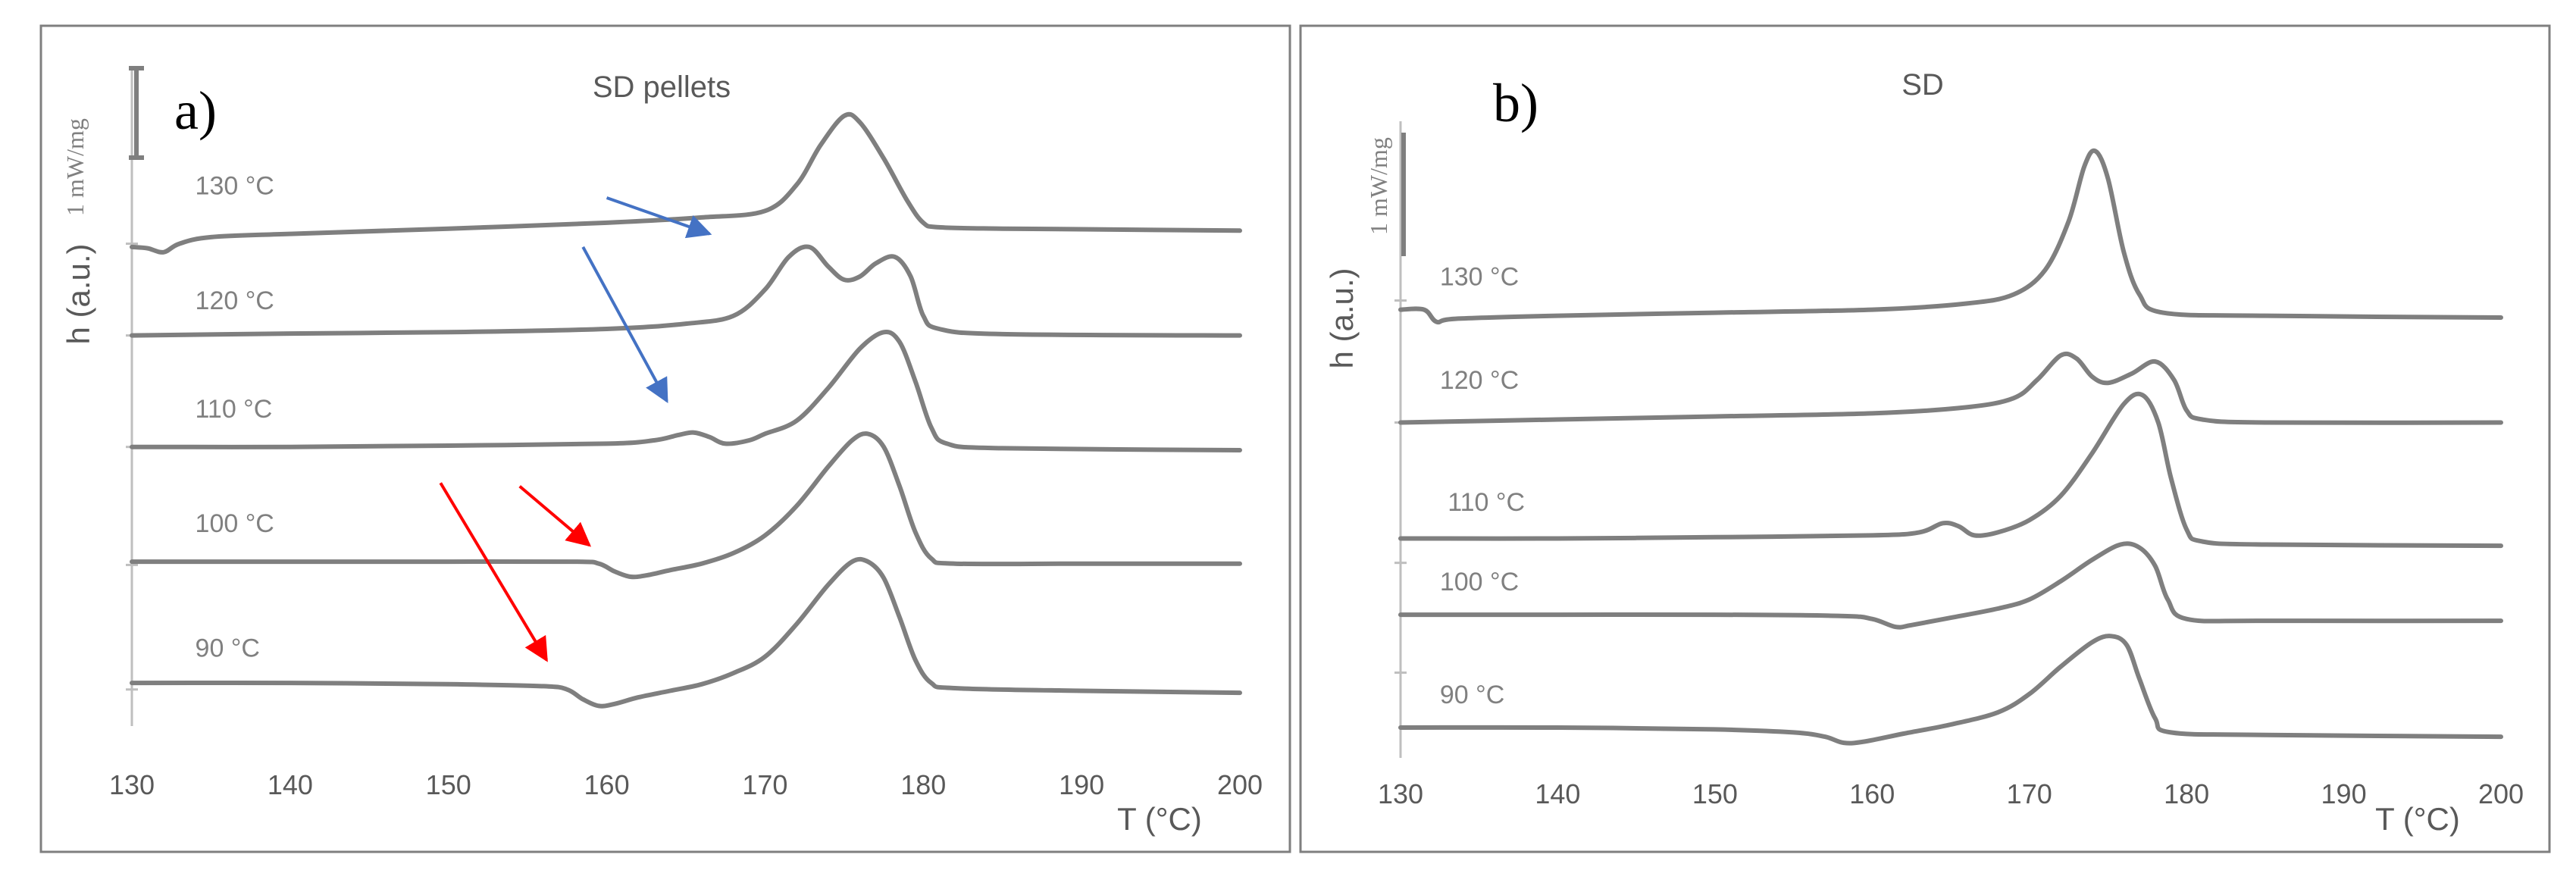 The width and height of the screenshot is (2576, 889). Describe the element at coordinates (235, 523) in the screenshot. I see `panel-a-curve-label: 100 °C` at that location.